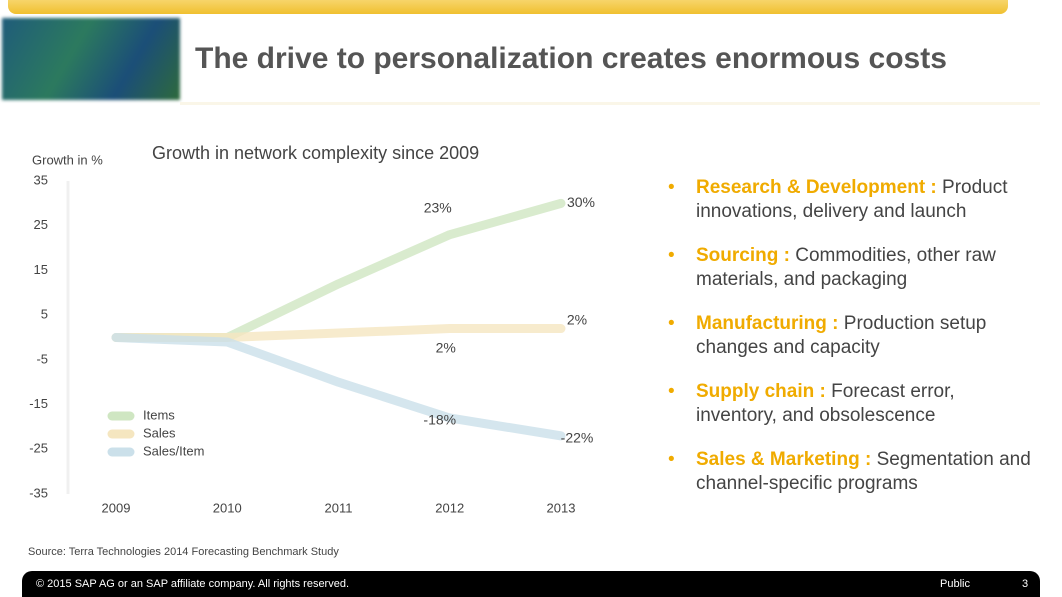 This screenshot has height=597, width=1062. Describe the element at coordinates (841, 335) in the screenshot. I see `bullet-text: Production setup changes and capacity` at that location.